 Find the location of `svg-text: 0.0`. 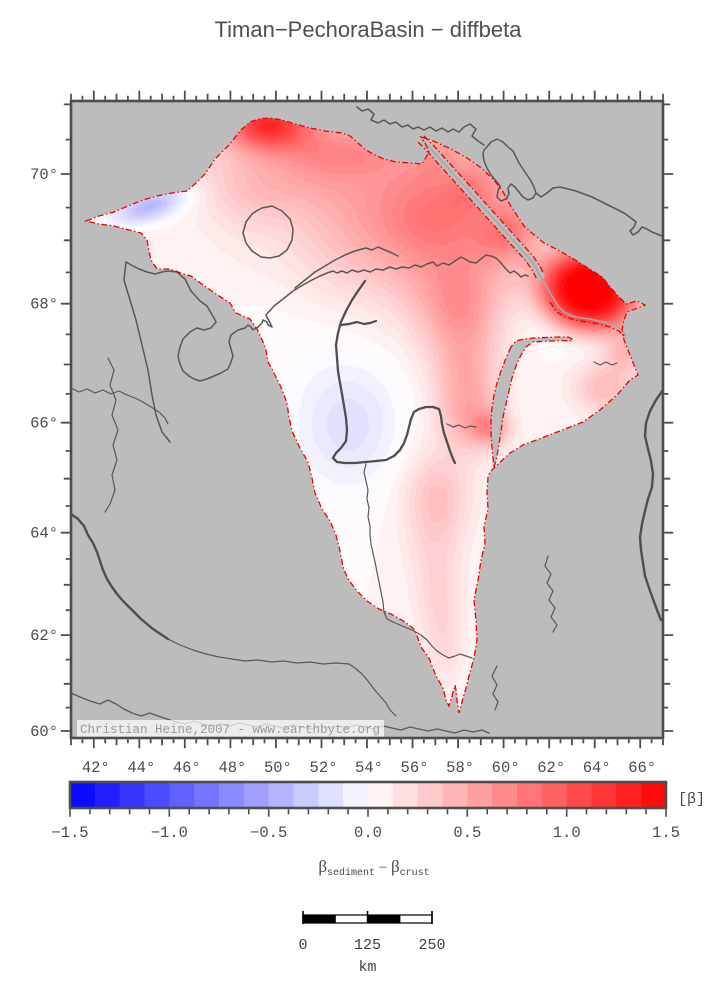

svg-text: 0.0 is located at coordinates (368, 833).